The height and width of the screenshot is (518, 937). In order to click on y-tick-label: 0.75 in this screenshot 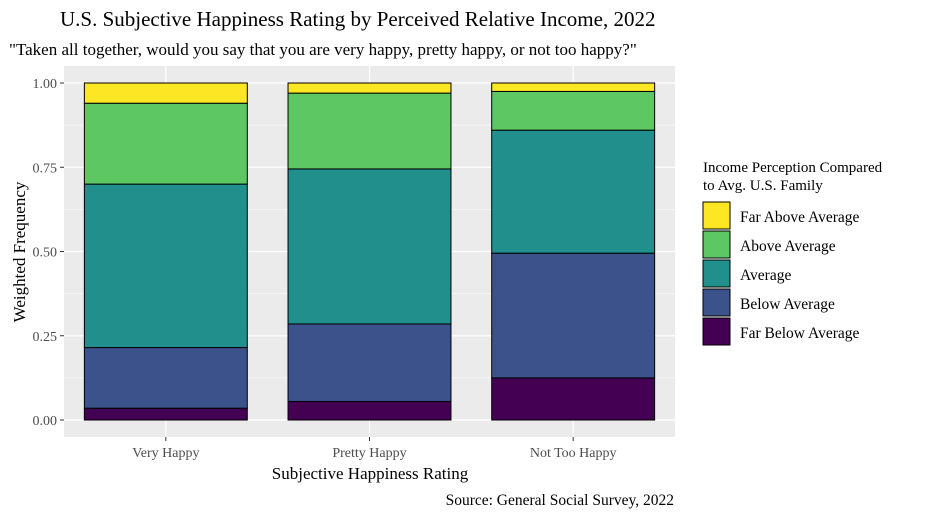, I will do `click(45, 168)`.